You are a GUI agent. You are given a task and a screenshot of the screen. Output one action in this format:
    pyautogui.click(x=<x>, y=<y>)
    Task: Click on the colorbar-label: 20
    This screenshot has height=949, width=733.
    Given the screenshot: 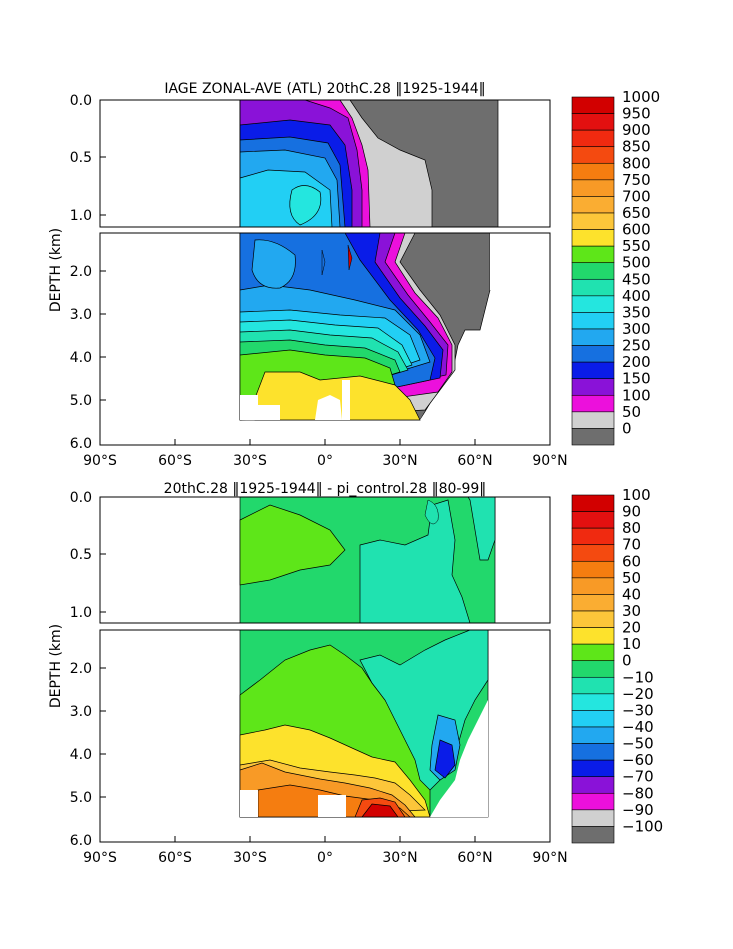 What is the action you would take?
    pyautogui.click(x=631, y=628)
    